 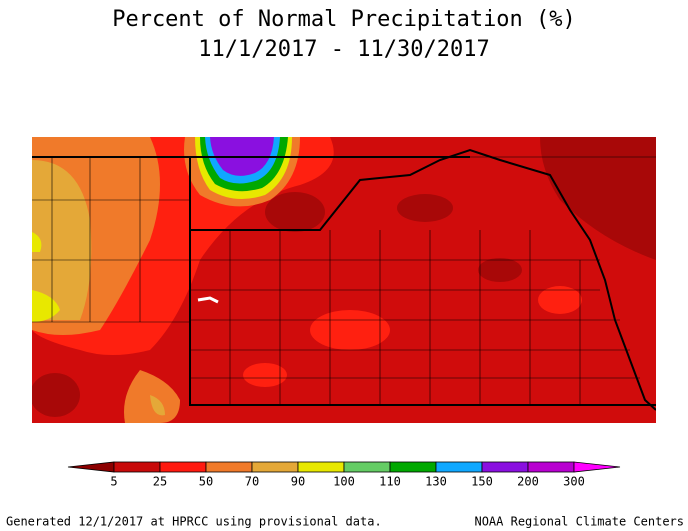 What do you see at coordinates (579, 522) in the screenshot?
I see `footer-right: NOAA Regional Climate Centers` at bounding box center [579, 522].